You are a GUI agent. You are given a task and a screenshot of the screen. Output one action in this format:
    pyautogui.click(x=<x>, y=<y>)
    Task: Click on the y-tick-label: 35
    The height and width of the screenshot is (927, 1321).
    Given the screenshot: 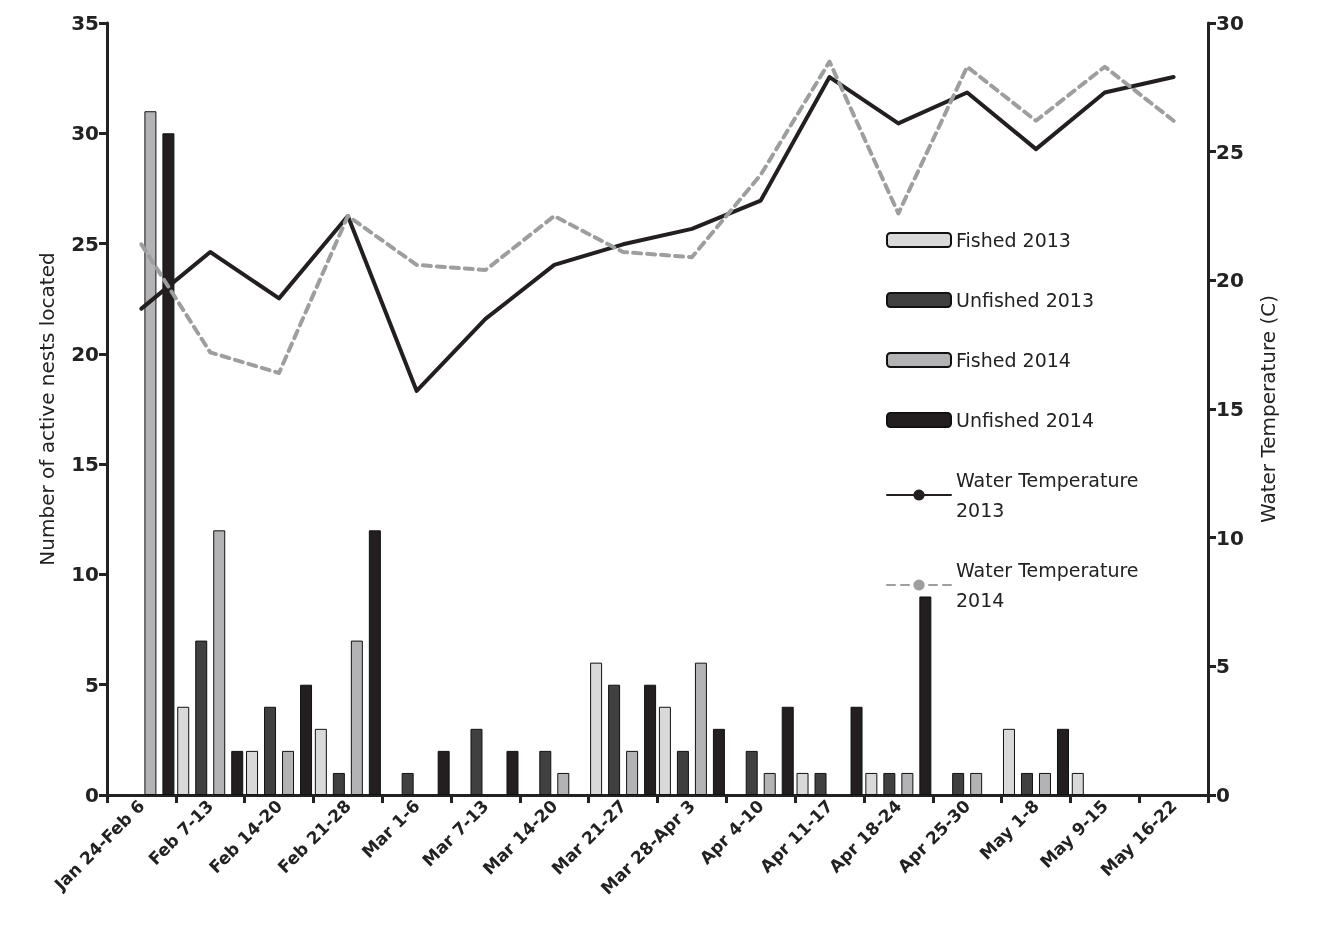 What is the action you would take?
    pyautogui.click(x=85, y=23)
    